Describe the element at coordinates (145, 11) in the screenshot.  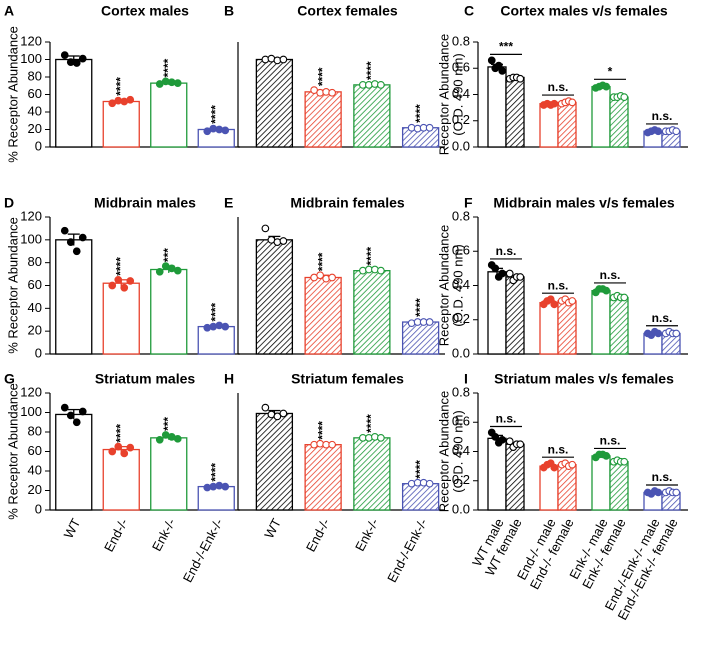
I see `panel-title: Cortex males` at that location.